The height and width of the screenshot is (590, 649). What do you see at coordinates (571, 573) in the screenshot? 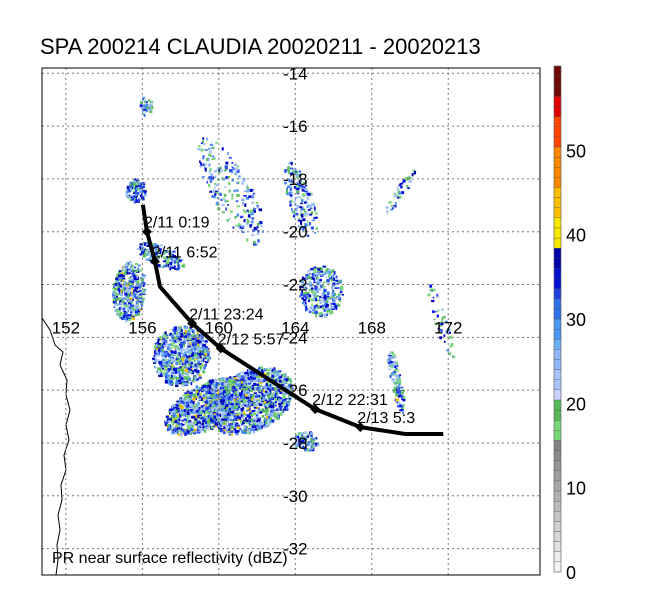
I see `colorbar-tick-label: 0` at bounding box center [571, 573].